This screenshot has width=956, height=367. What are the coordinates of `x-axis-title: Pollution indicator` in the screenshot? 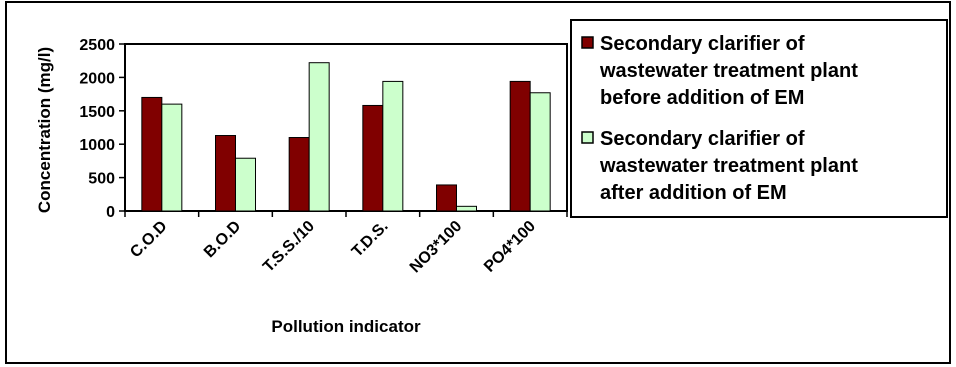 It's located at (346, 326).